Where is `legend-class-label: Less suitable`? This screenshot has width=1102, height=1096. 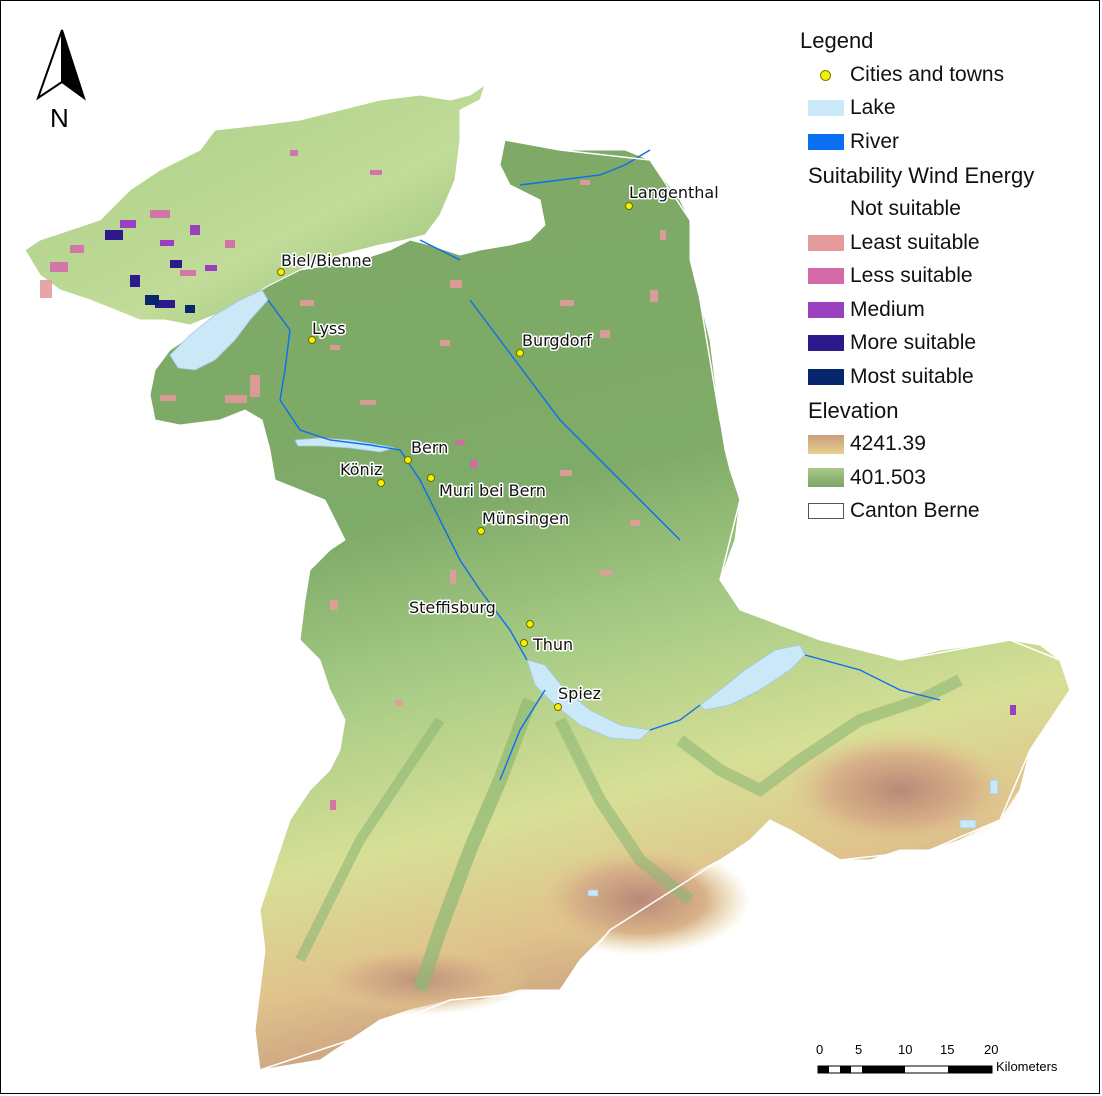 legend-class-label: Less suitable is located at coordinates (911, 276).